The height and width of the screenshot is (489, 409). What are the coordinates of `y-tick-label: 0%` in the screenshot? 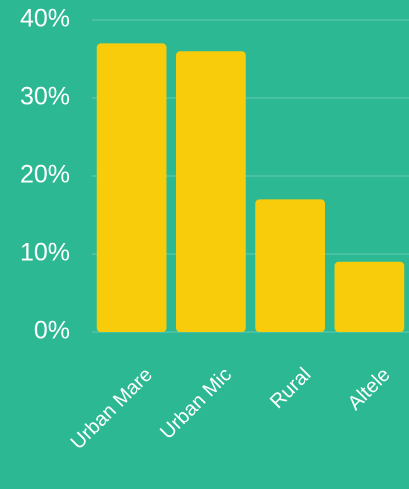 It's located at (52, 331).